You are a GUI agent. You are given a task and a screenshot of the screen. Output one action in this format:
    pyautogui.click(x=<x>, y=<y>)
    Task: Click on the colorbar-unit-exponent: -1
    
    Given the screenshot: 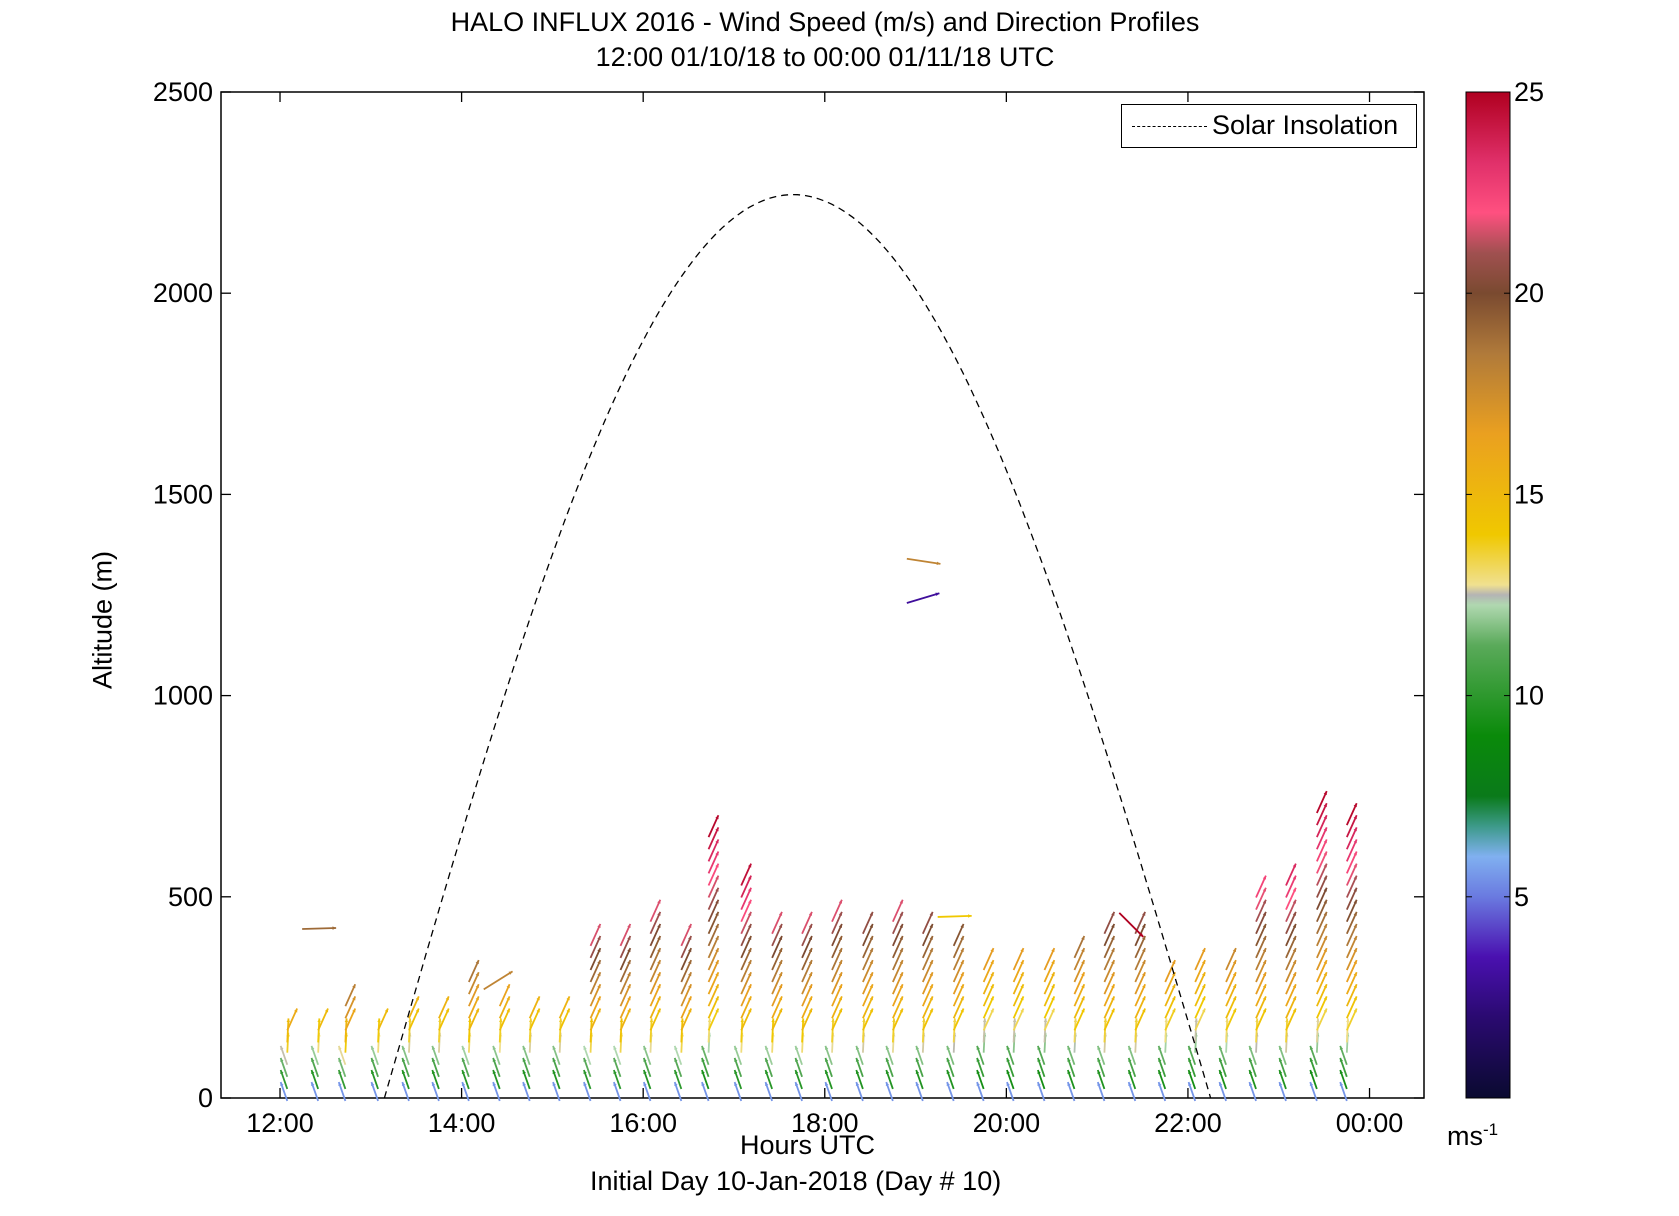 What is the action you would take?
    pyautogui.click(x=1491, y=1129)
    